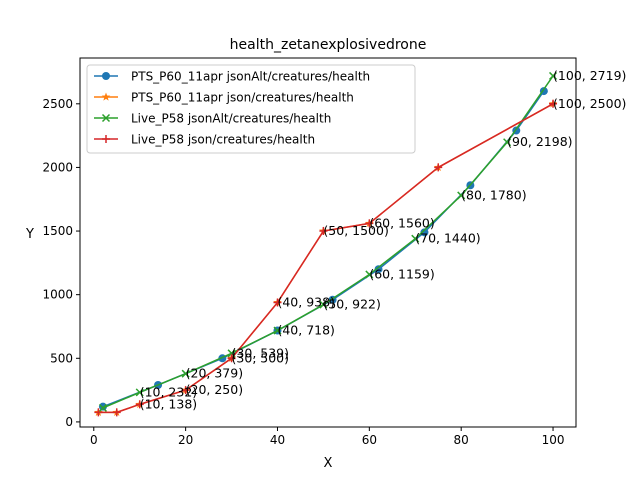 The width and height of the screenshot is (640, 480). Describe the element at coordinates (242, 98) in the screenshot. I see `legend-label: PTS_P60_11apr json/creatures/health` at that location.